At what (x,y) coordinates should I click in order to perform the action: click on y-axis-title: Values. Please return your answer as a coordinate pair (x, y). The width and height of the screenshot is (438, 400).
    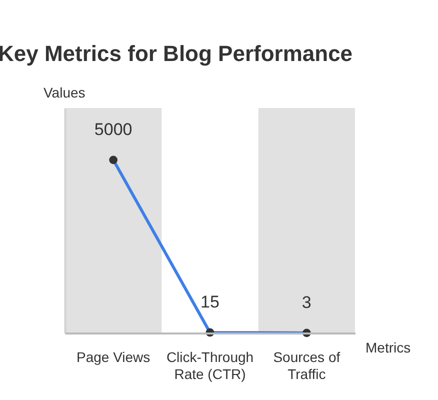
    Looking at the image, I should click on (65, 92).